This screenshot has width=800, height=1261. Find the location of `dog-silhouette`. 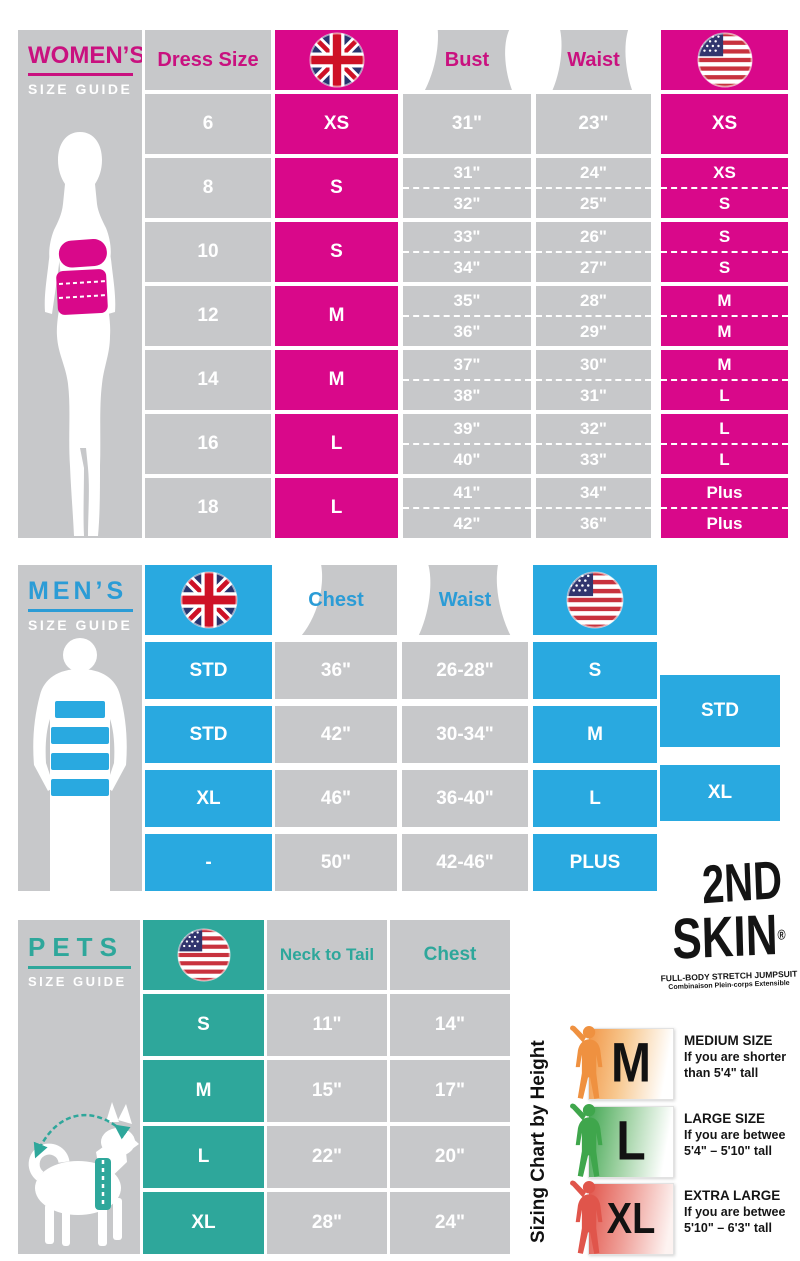

dog-silhouette is located at coordinates (83, 1174).